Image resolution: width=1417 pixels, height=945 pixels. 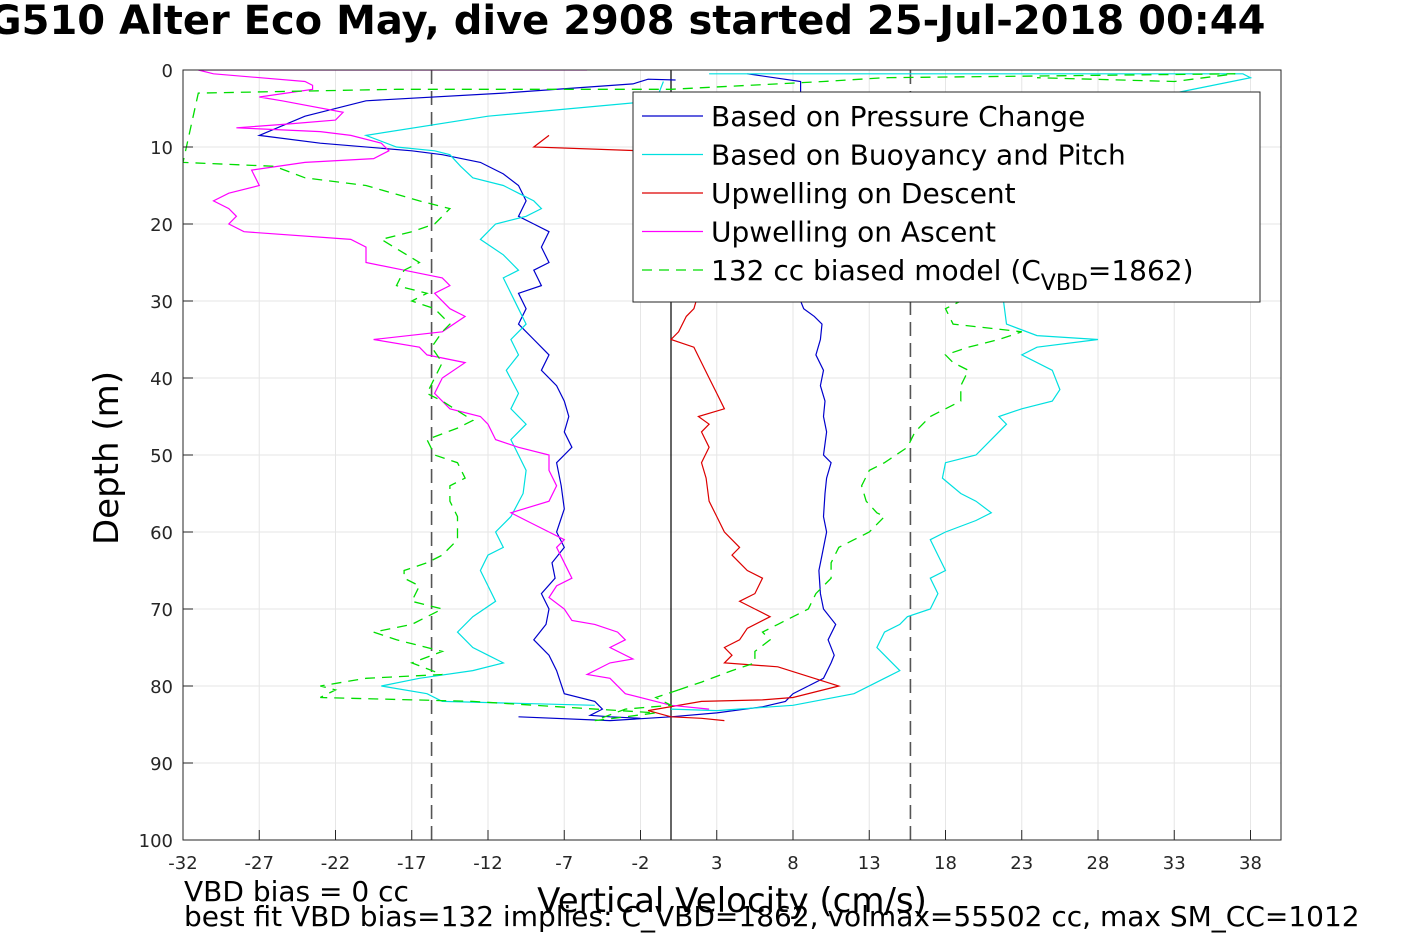 What do you see at coordinates (1098, 863) in the screenshot?
I see `x-tick-label: 28` at bounding box center [1098, 863].